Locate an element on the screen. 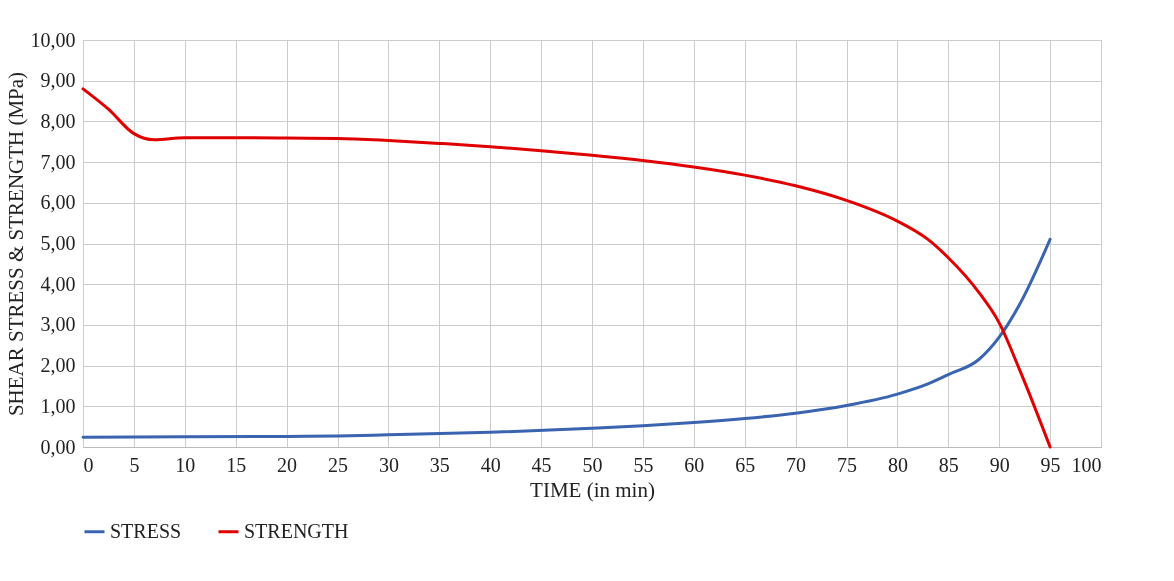 This screenshot has width=1174, height=581. x-axis-title: TIME (in min) is located at coordinates (592, 489).